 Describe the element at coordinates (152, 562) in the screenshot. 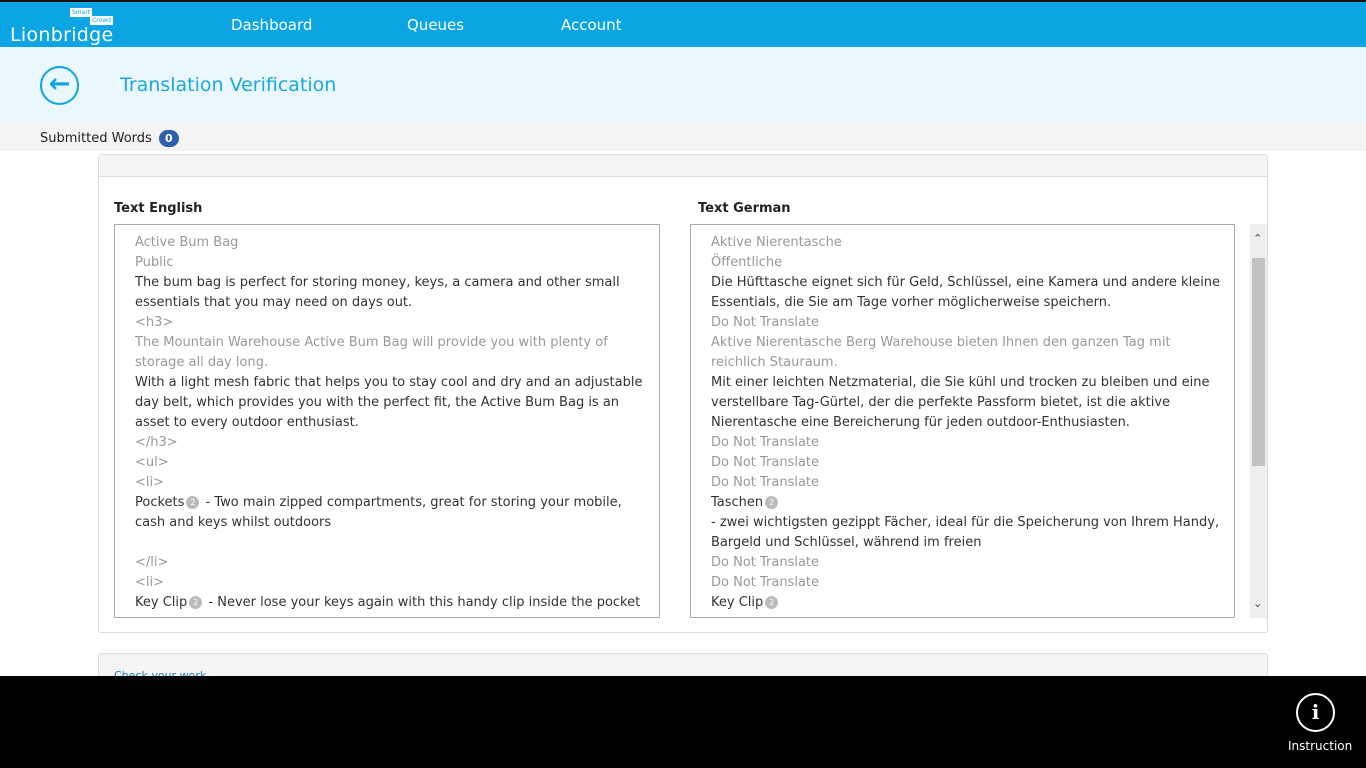

I see `segment-text: </li>` at that location.